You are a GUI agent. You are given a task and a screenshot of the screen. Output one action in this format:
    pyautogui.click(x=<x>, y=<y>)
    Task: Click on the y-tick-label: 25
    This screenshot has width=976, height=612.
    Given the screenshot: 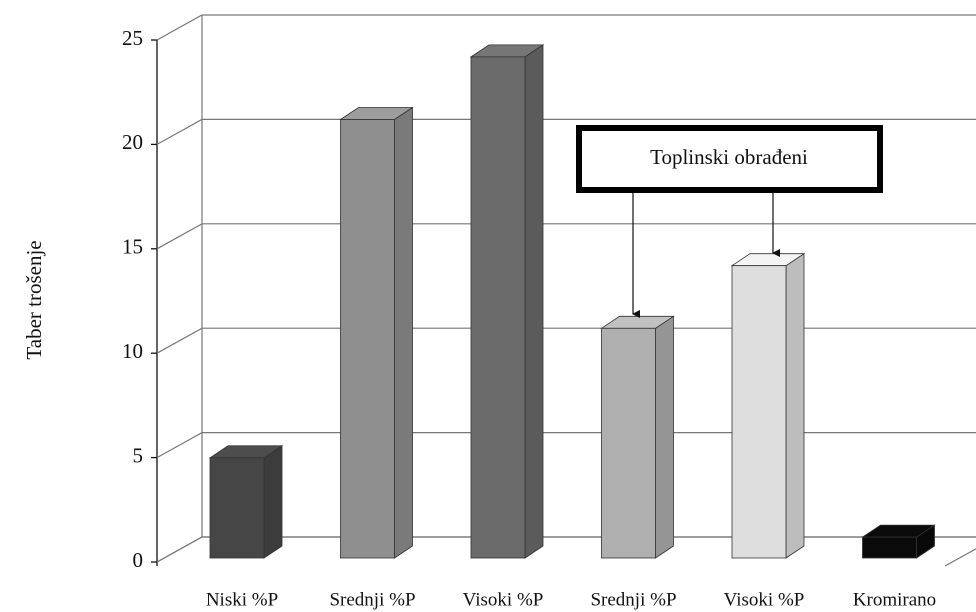 What is the action you would take?
    pyautogui.click(x=132, y=38)
    